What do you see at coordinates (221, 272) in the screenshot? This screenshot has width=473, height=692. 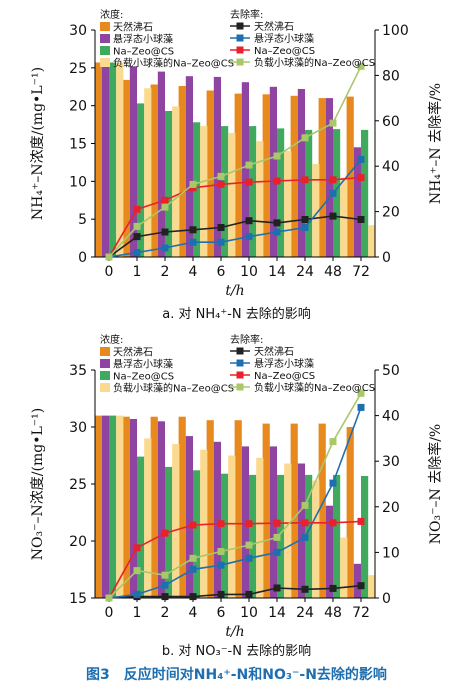 I see `x-tick-label: 6` at bounding box center [221, 272].